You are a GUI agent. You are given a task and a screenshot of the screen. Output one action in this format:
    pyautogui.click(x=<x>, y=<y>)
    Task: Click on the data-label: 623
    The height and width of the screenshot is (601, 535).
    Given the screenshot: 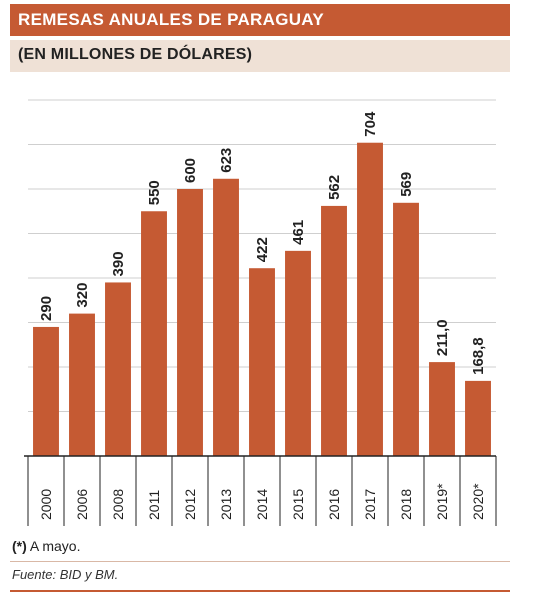 What is the action you would take?
    pyautogui.click(x=226, y=160)
    